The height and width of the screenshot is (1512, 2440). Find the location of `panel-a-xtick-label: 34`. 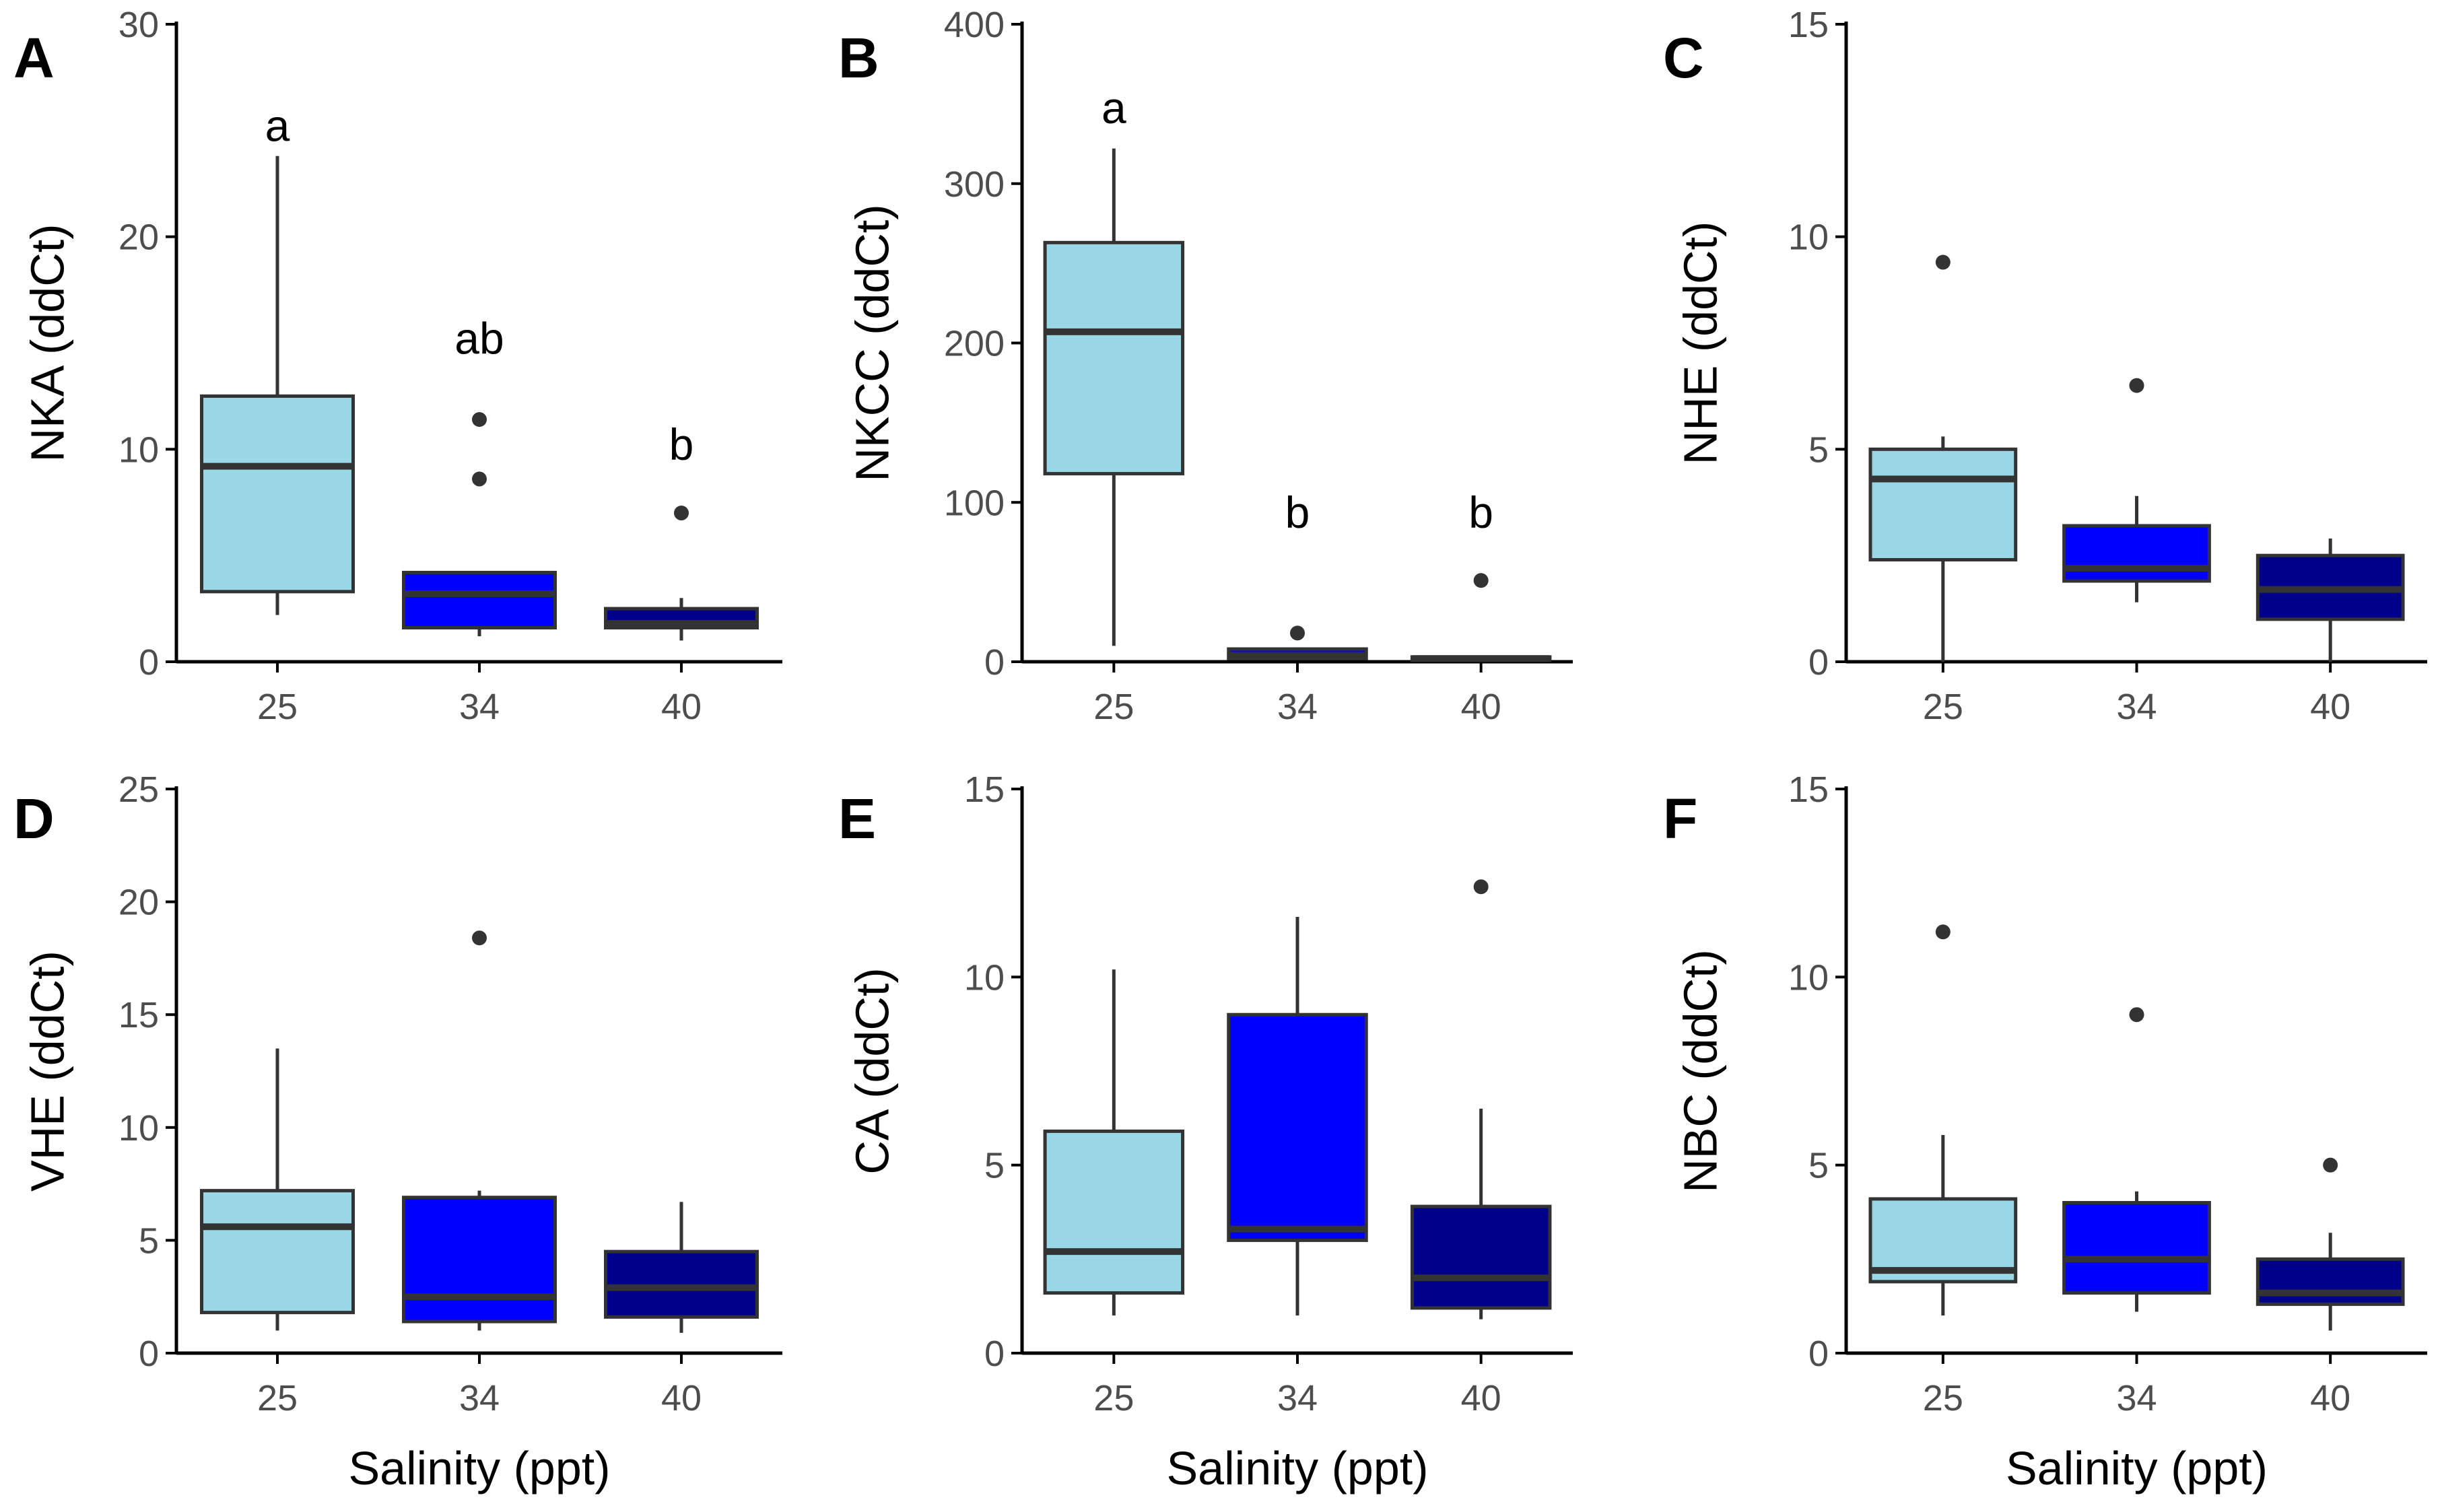

panel-a-xtick-label: 34 is located at coordinates (479, 707).